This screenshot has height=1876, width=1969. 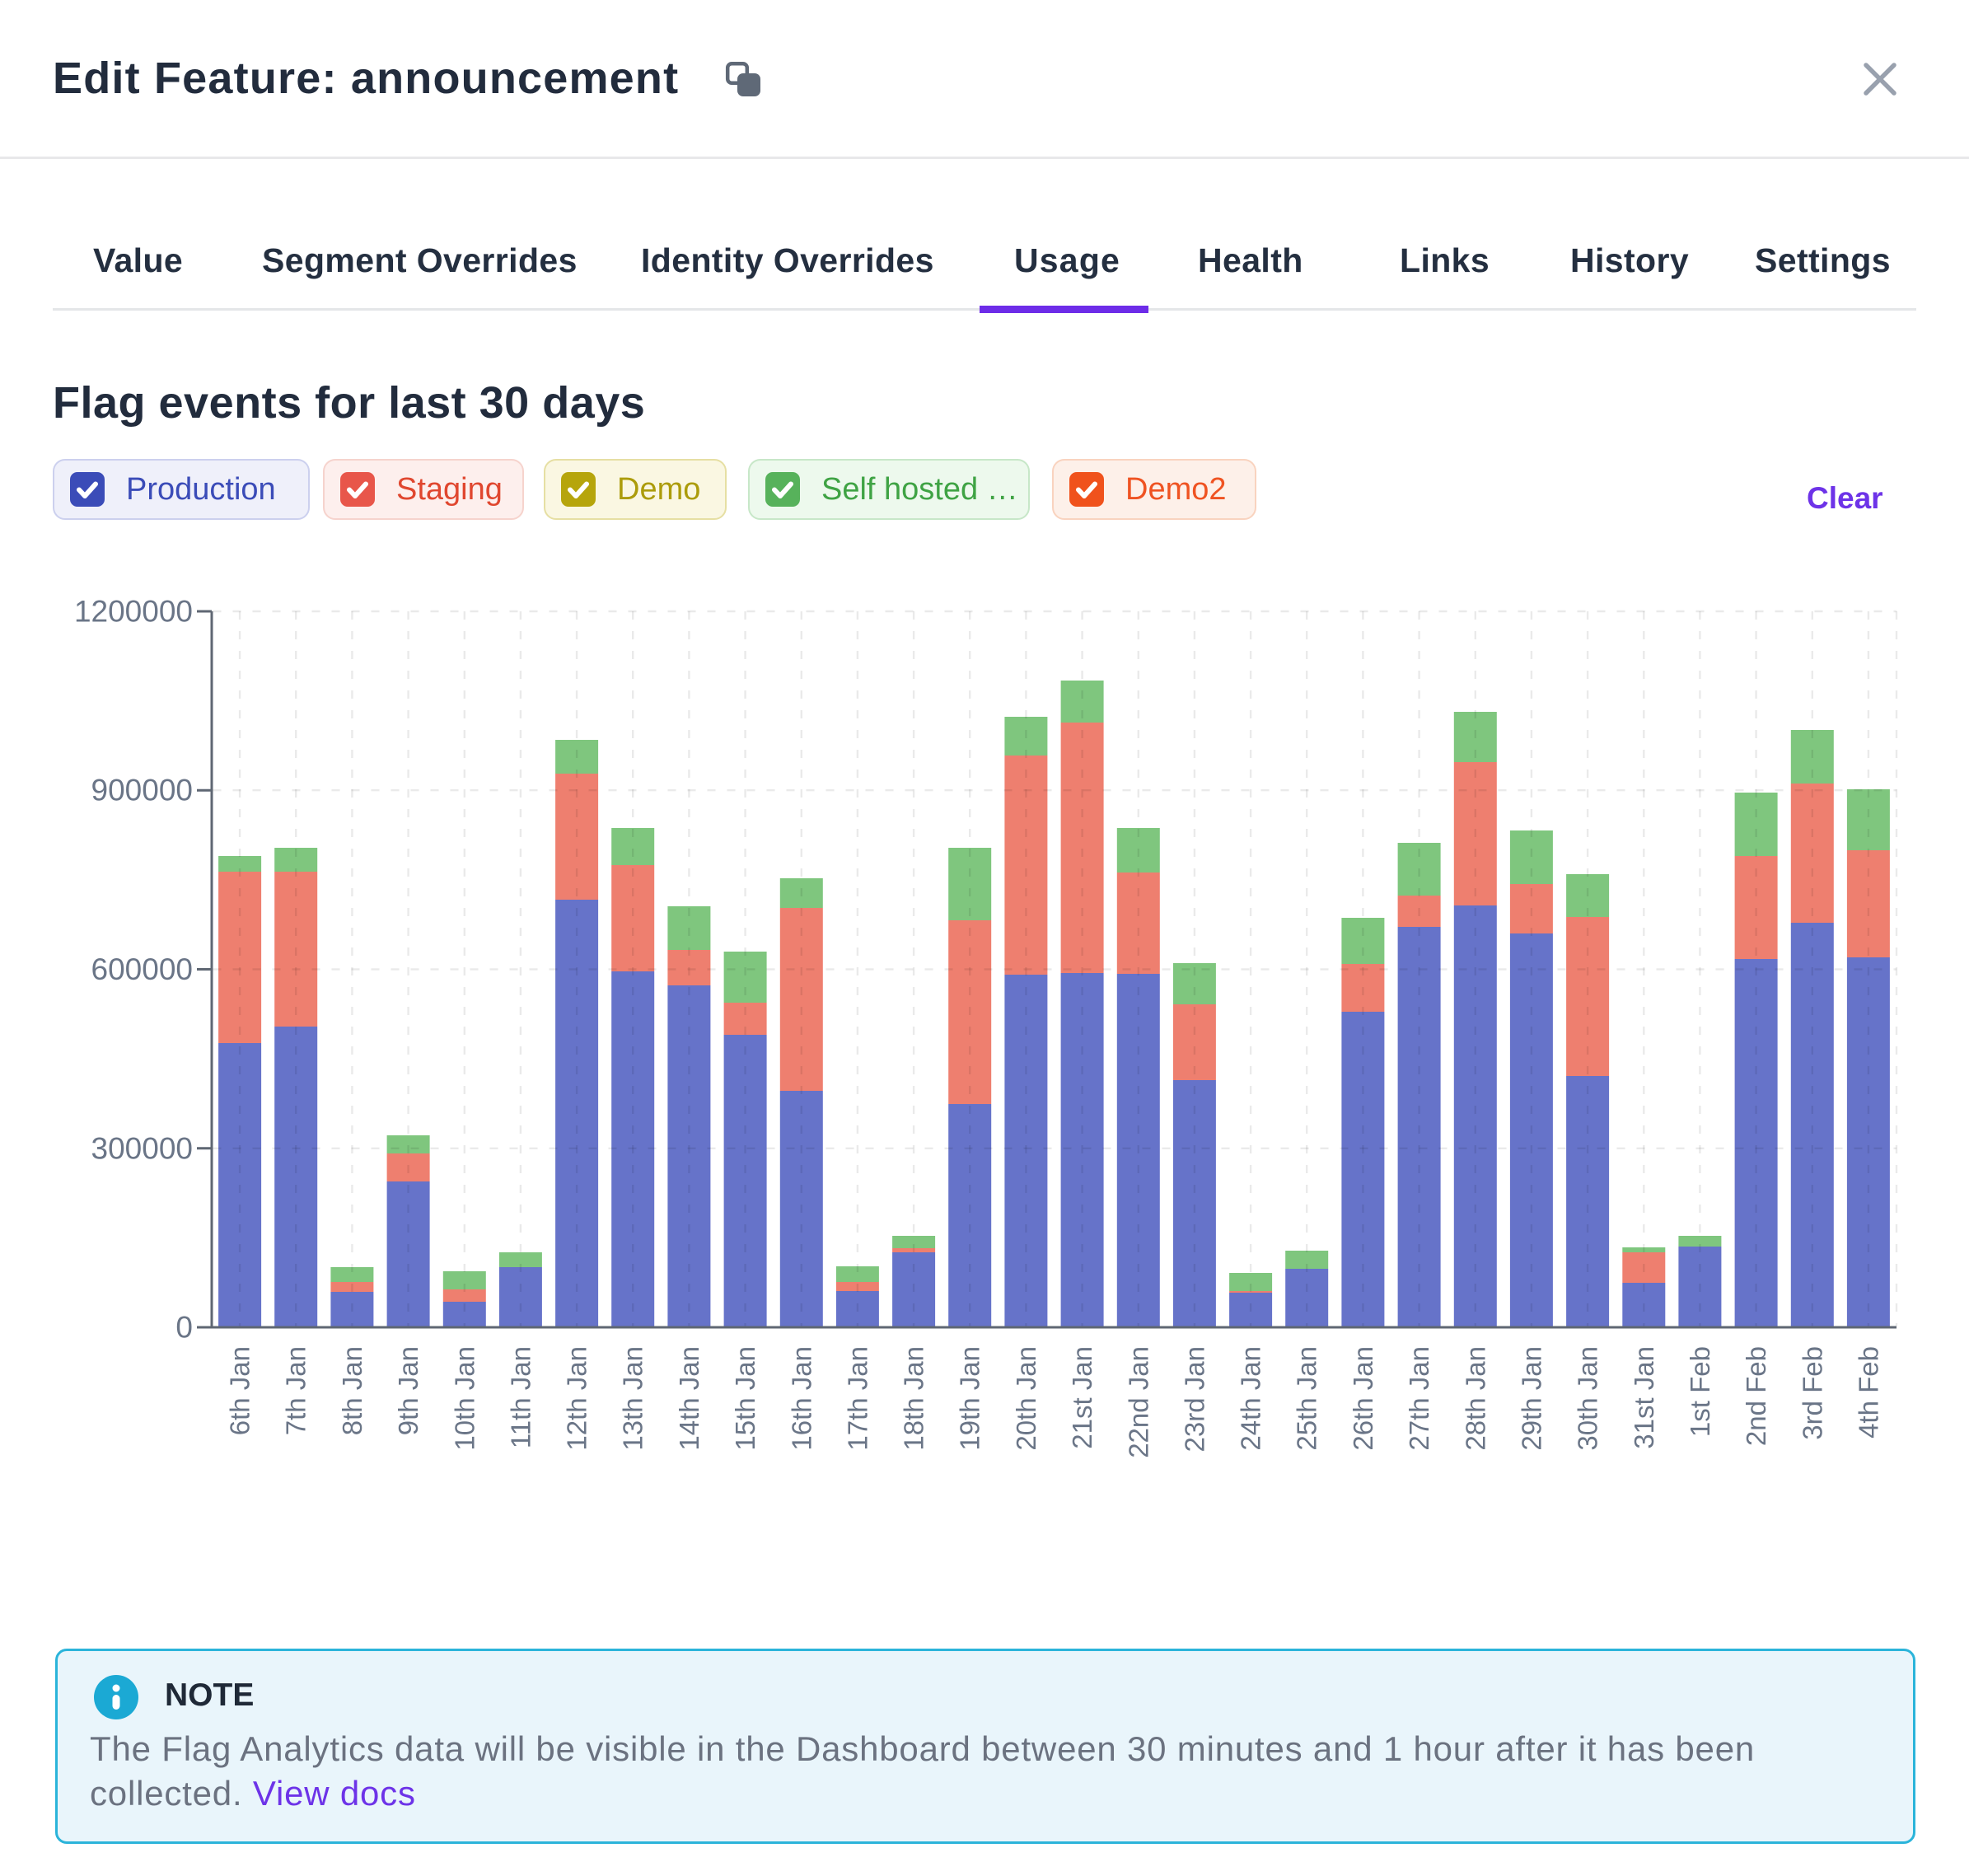 What do you see at coordinates (142, 791) in the screenshot?
I see `svg-text: 900000` at bounding box center [142, 791].